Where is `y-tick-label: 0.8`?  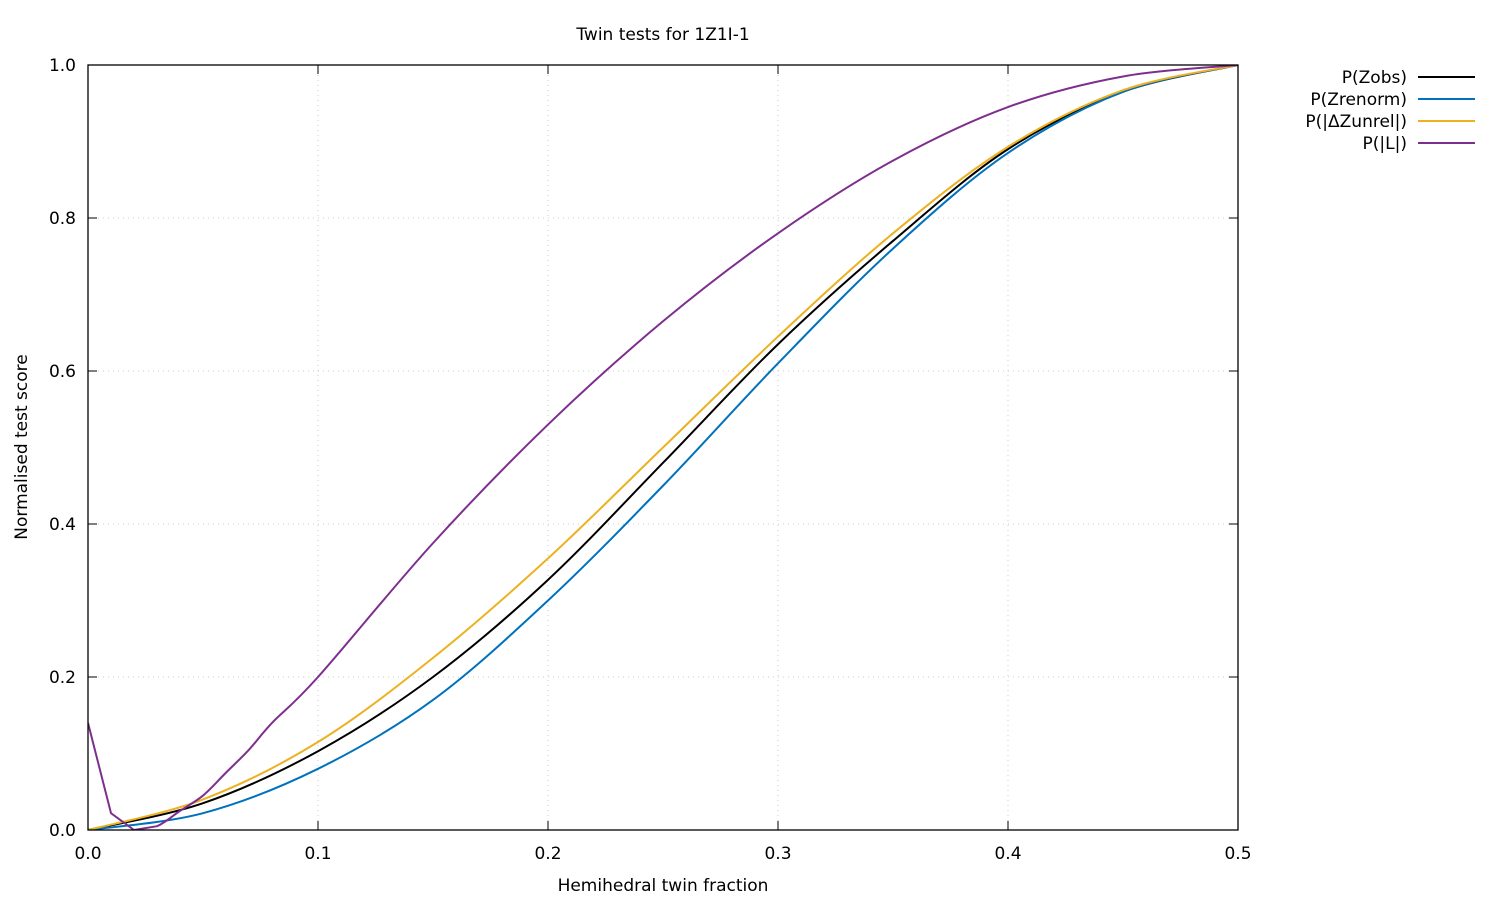 y-tick-label: 0.8 is located at coordinates (62, 219).